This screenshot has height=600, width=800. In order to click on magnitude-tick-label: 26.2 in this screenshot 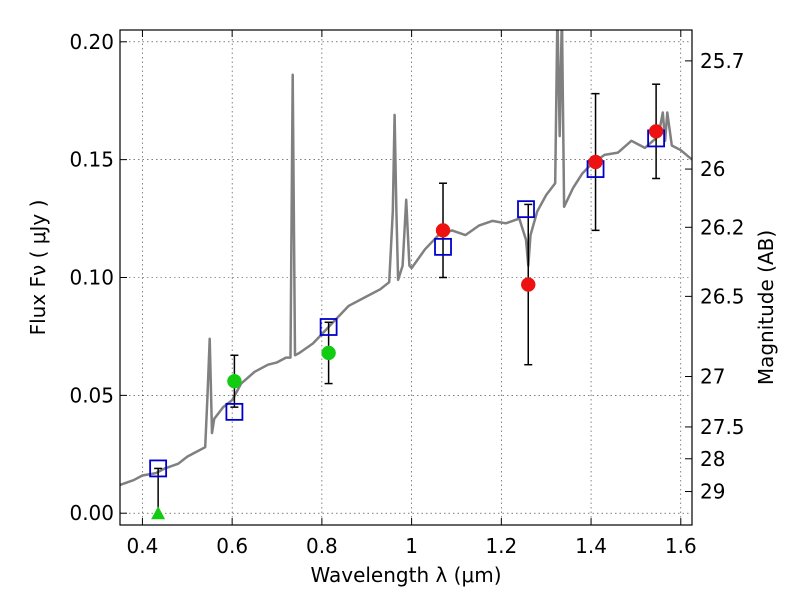, I will do `click(722, 227)`.